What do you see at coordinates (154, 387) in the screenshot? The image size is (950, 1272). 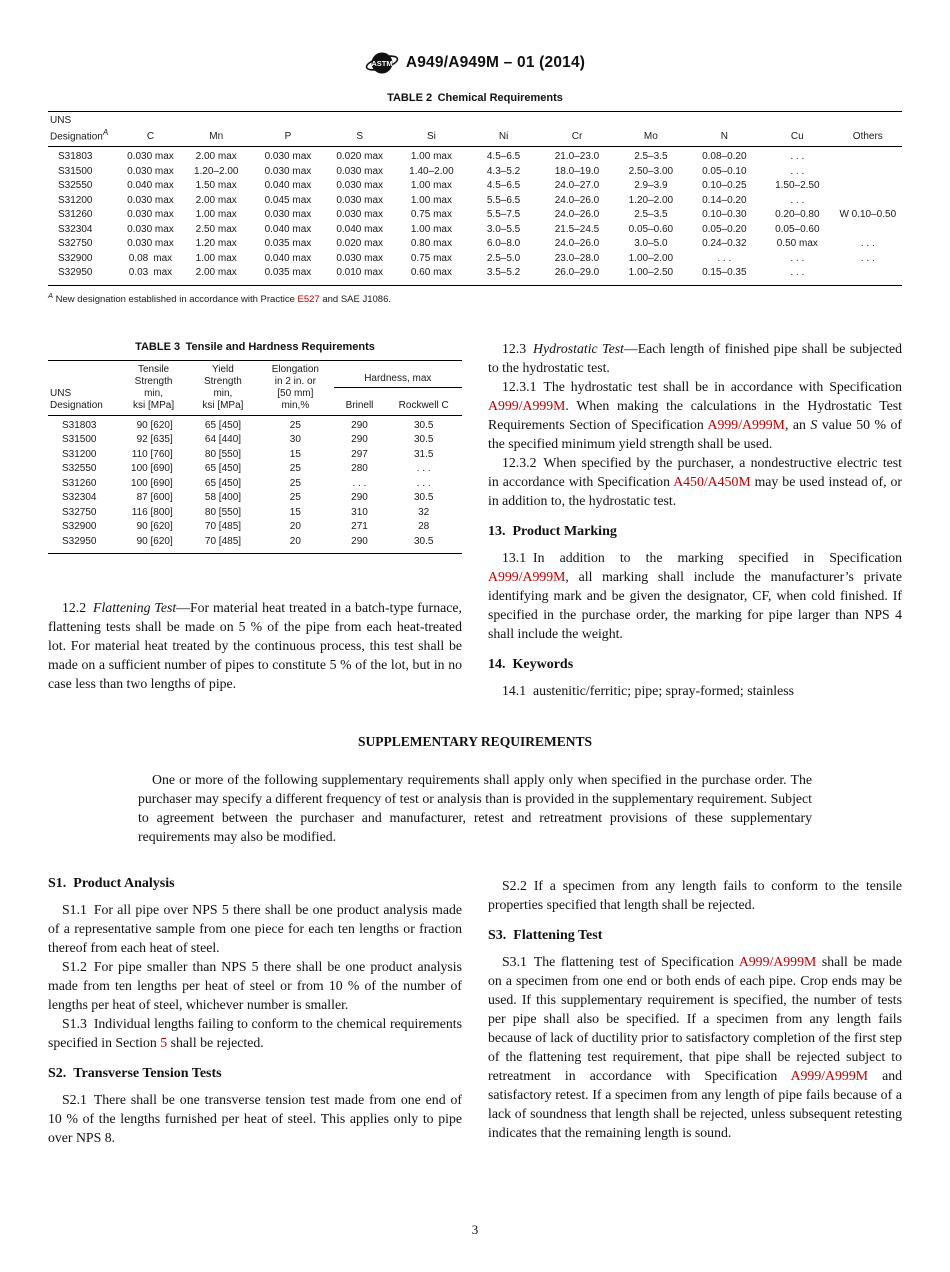 I see `column-header-tensile-strength: Tensile Strength min, ksi [MPa]` at bounding box center [154, 387].